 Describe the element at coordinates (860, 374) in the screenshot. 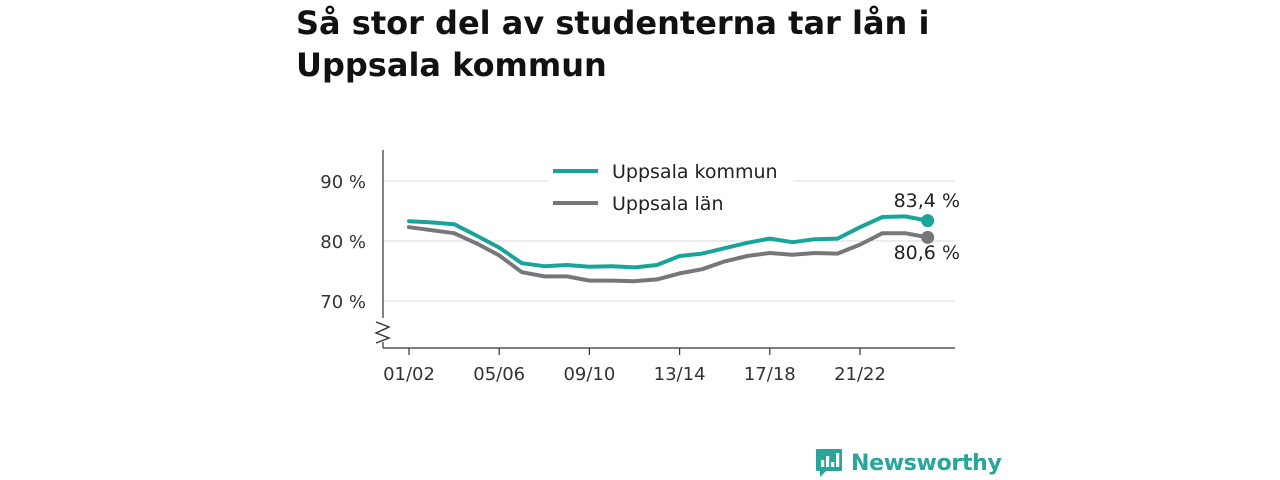

I see `x-tick-label: 21/22` at that location.